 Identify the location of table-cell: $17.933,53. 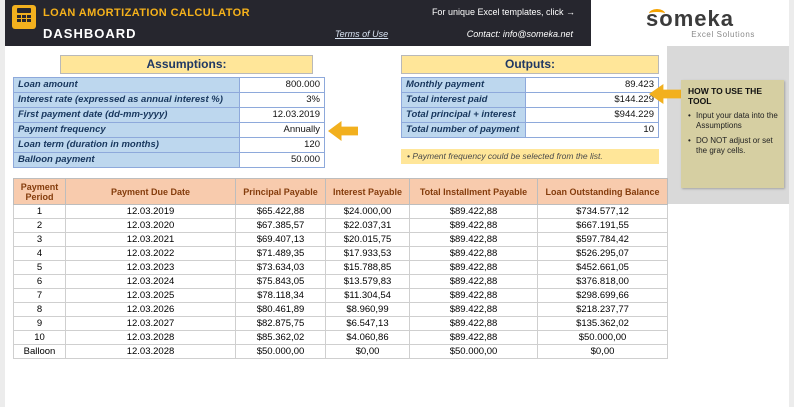
(367, 253).